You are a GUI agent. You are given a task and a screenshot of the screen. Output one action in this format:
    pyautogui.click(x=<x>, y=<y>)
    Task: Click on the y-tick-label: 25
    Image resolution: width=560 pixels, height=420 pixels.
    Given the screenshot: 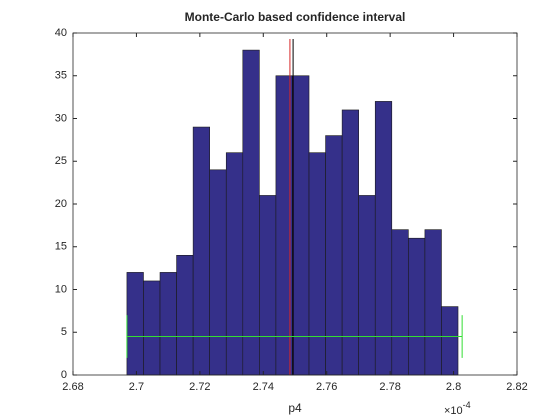 What is the action you would take?
    pyautogui.click(x=61, y=161)
    